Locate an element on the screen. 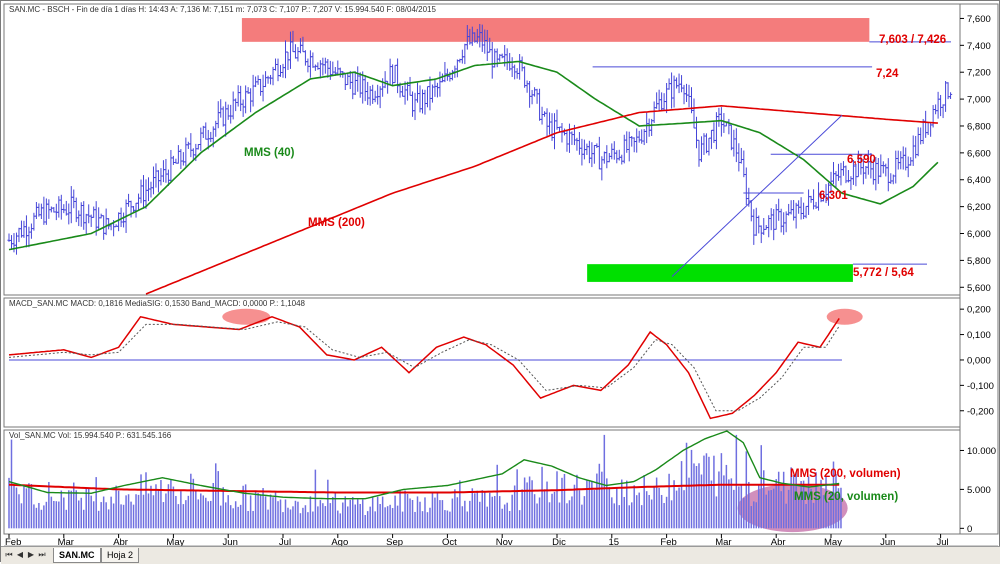 The width and height of the screenshot is (1000, 564). price-y-tick-label: 6,000 is located at coordinates (979, 234).